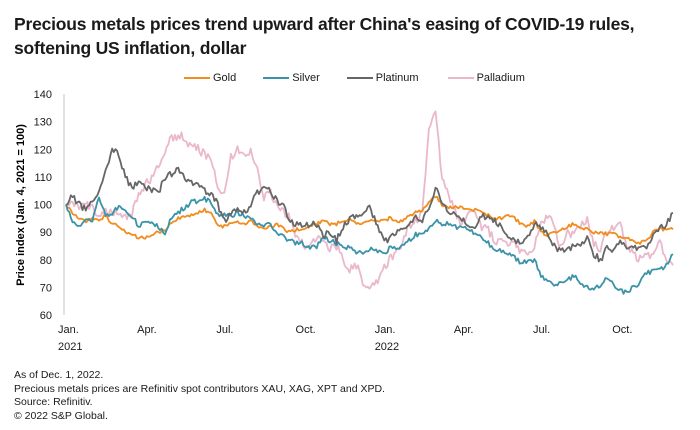 Image resolution: width=700 pixels, height=430 pixels. I want to click on x-tick-year-label: 2022, so click(387, 347).